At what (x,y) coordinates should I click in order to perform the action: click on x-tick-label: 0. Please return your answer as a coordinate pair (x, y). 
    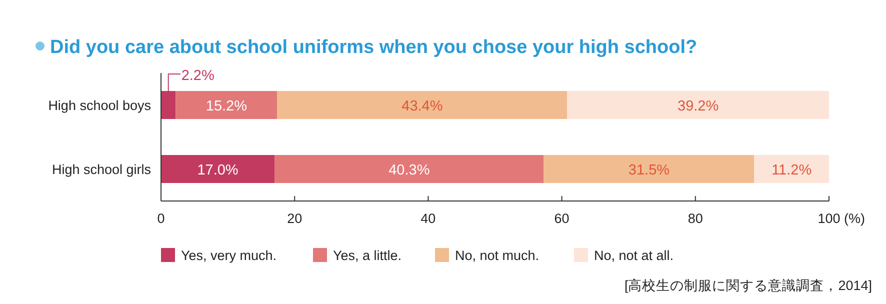
    Looking at the image, I should click on (161, 218).